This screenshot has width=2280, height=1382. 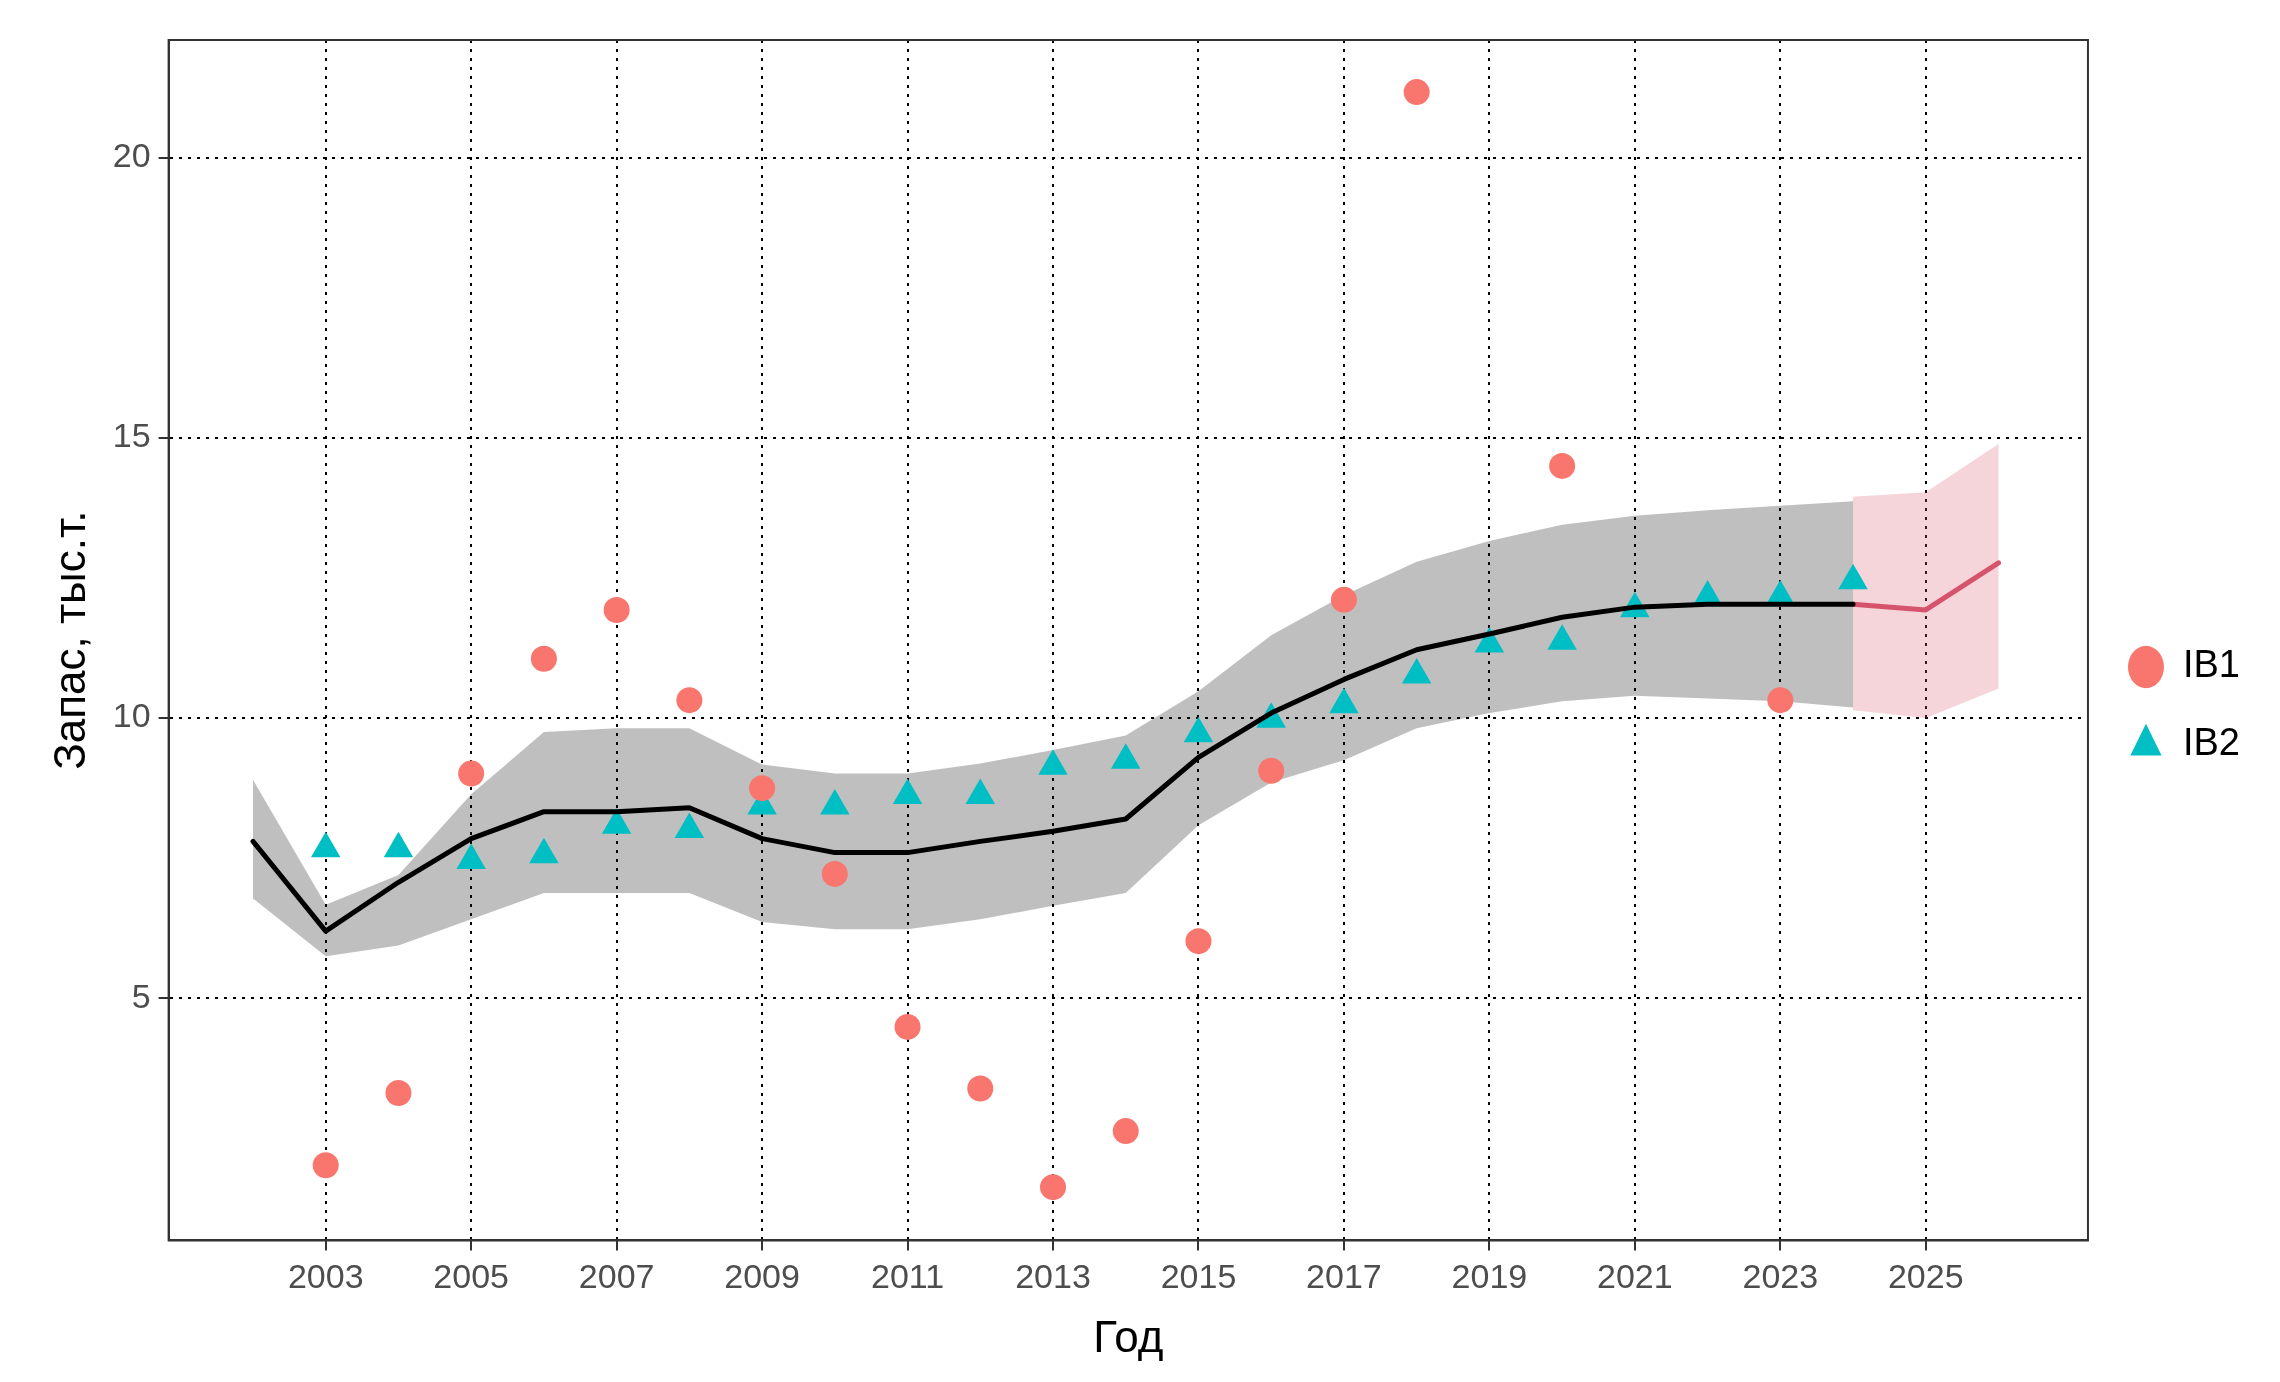 What do you see at coordinates (1198, 1276) in the screenshot?
I see `x-tick-label: 2015` at bounding box center [1198, 1276].